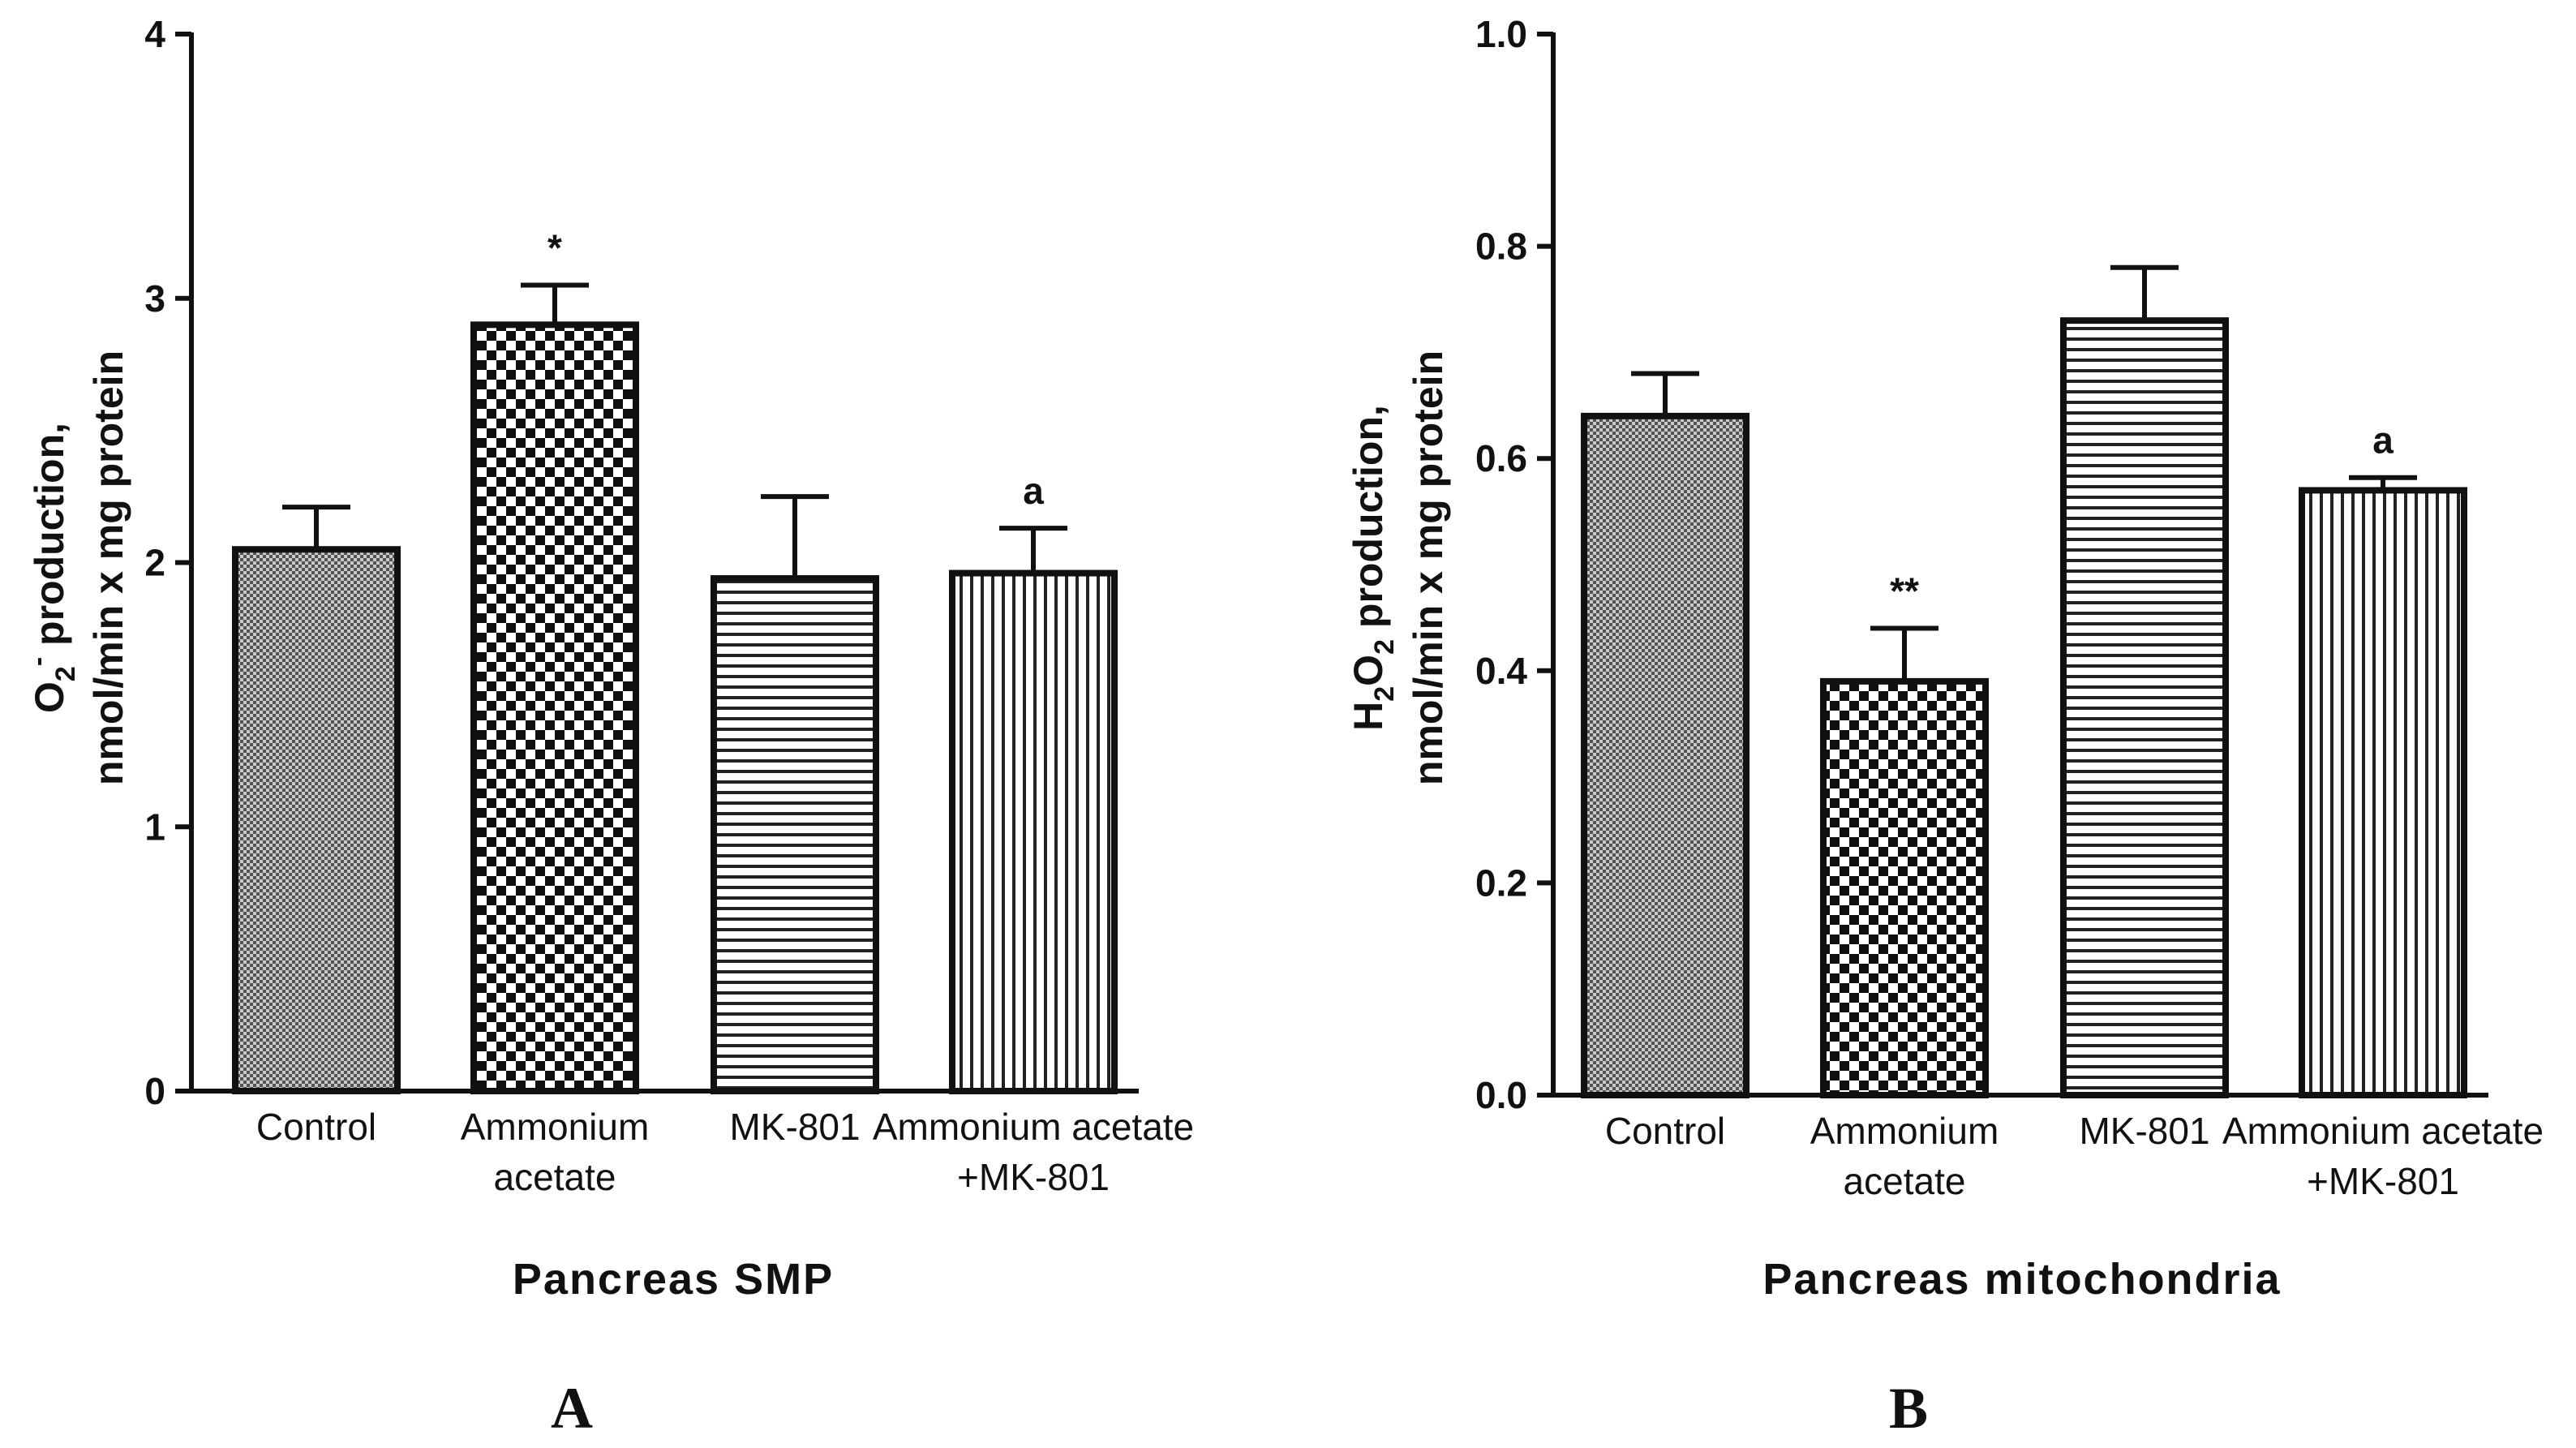  I want to click on x-axis-title: Pancreas mitochondria, so click(2021, 1279).